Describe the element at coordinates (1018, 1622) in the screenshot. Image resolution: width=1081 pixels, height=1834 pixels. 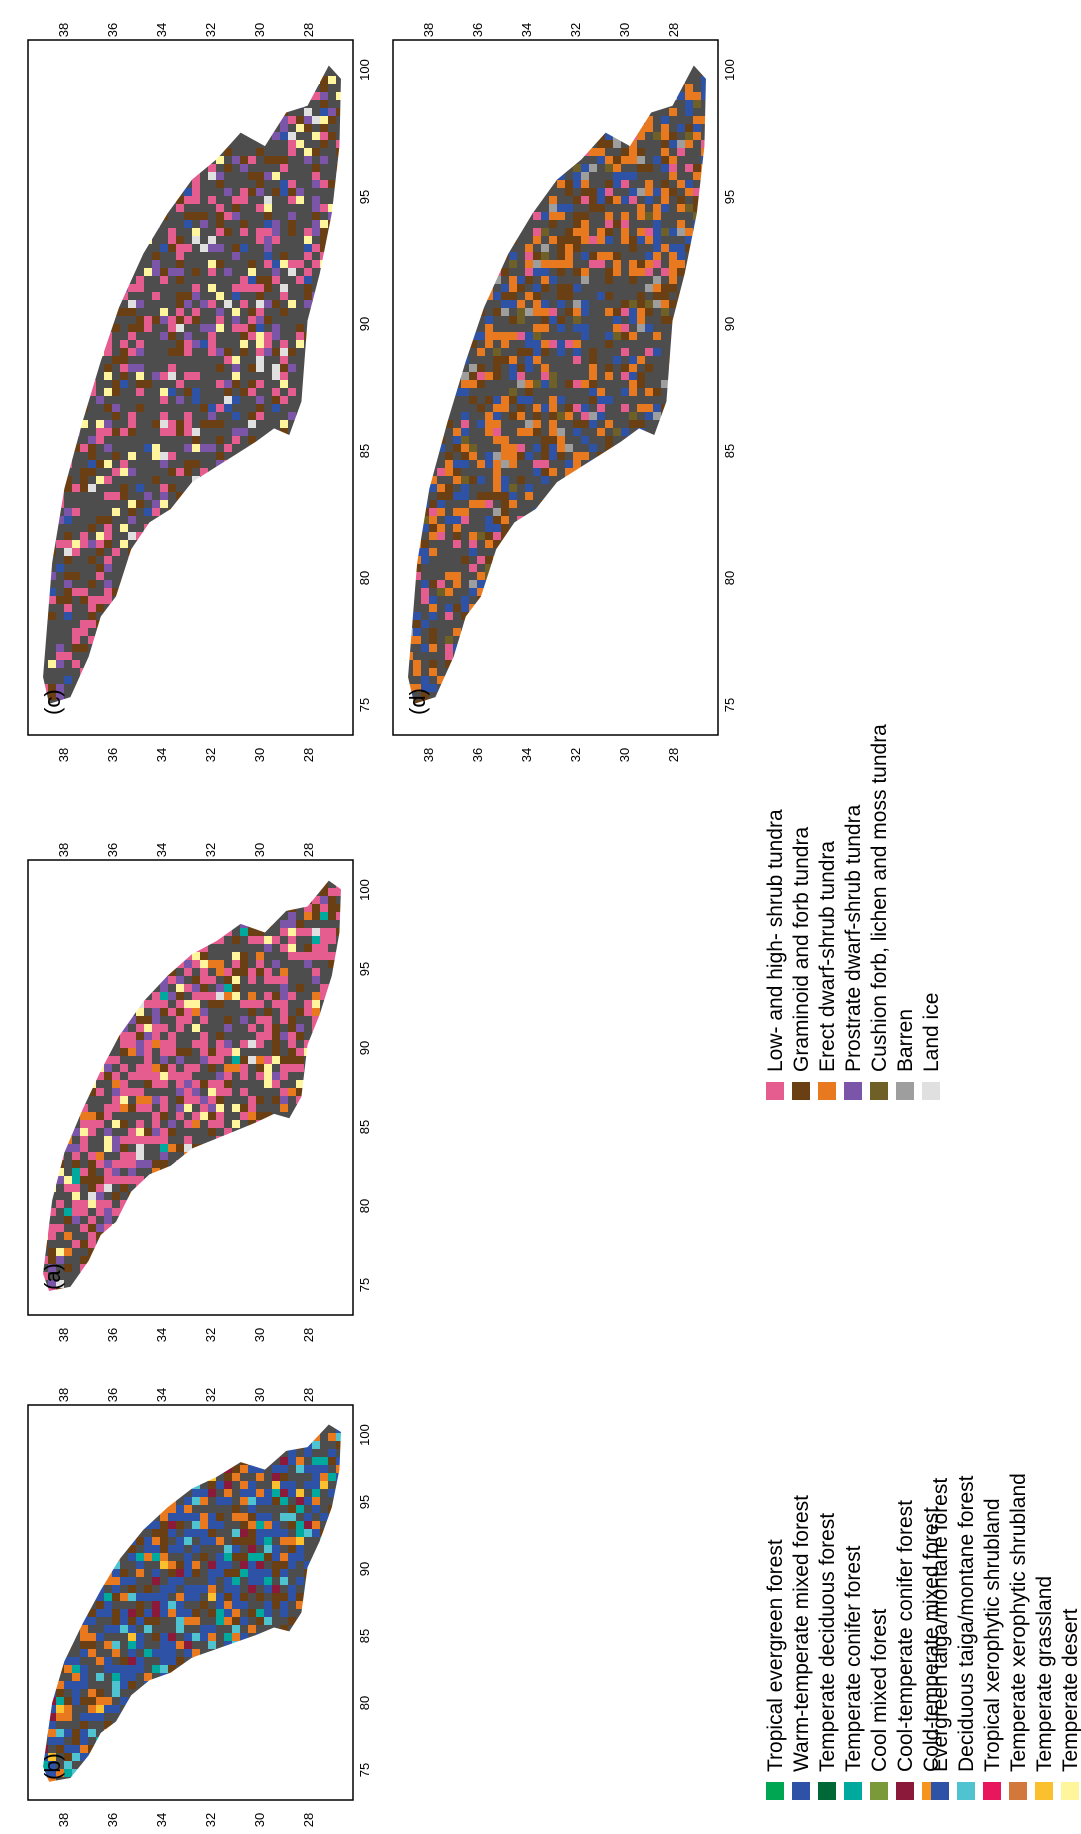
I see `legend-shrub-label: Temperate xerophytic shrubland` at that location.